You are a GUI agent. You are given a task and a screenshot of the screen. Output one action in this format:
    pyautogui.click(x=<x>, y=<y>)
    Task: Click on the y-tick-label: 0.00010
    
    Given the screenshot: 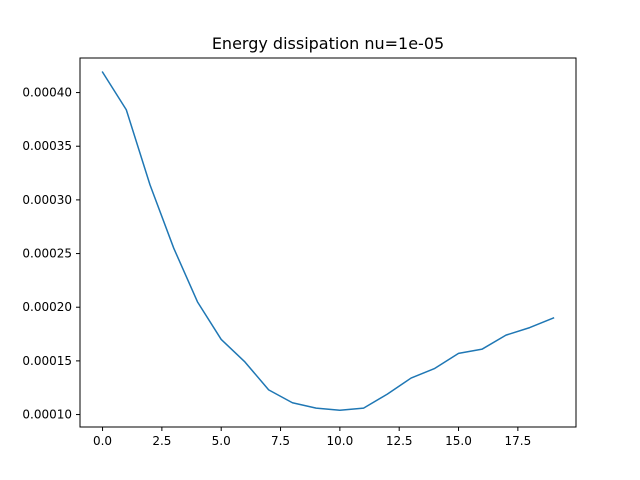 What is the action you would take?
    pyautogui.click(x=47, y=415)
    